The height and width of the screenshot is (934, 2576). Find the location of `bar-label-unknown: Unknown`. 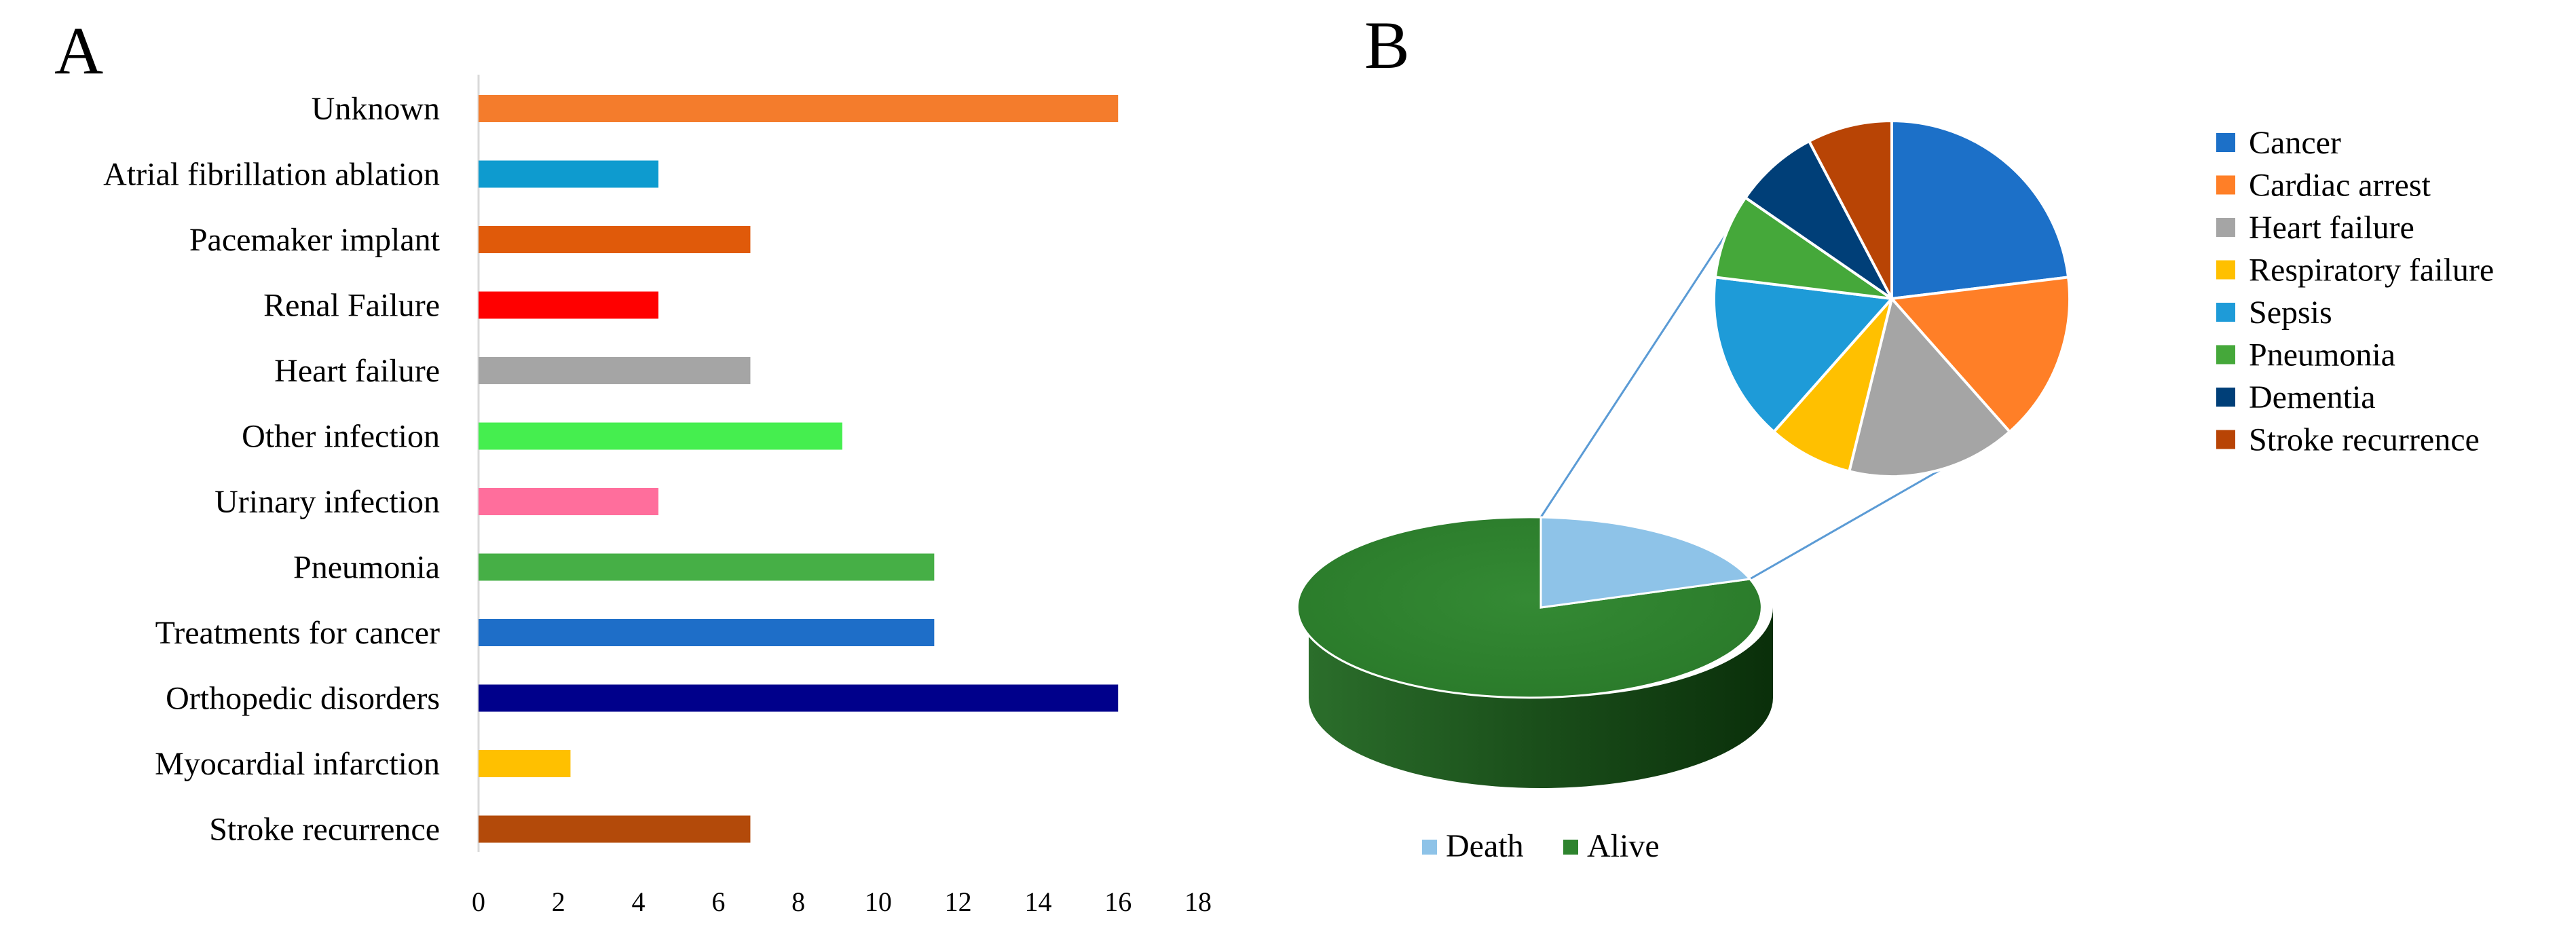

bar-label-unknown: Unknown is located at coordinates (376, 109).